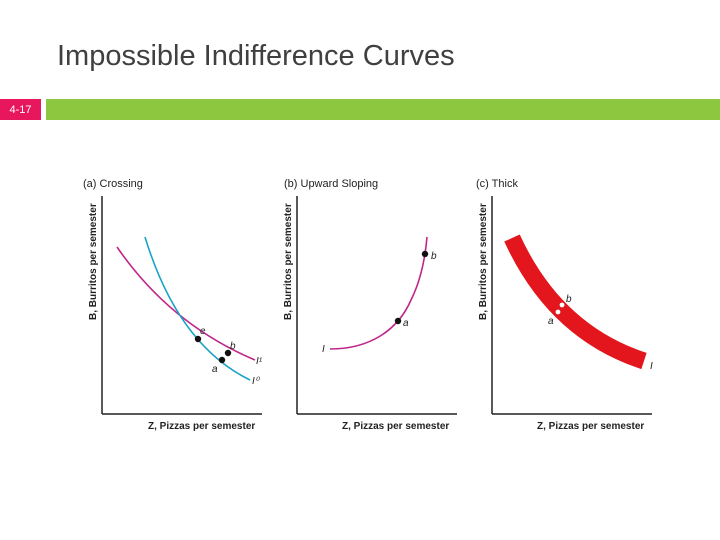  What do you see at coordinates (383, 109) in the screenshot?
I see `title-accent-bar` at bounding box center [383, 109].